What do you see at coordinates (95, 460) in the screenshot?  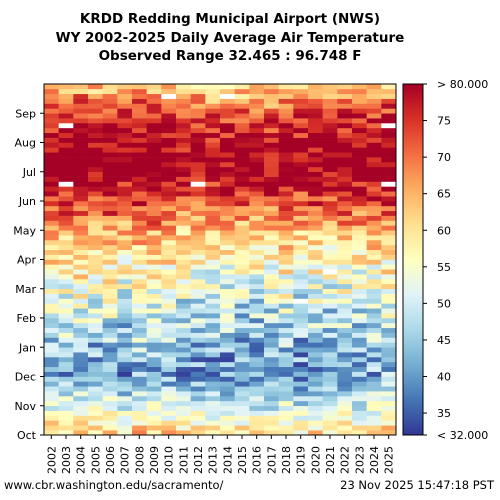 I see `x-tick-label: 2005` at bounding box center [95, 460].